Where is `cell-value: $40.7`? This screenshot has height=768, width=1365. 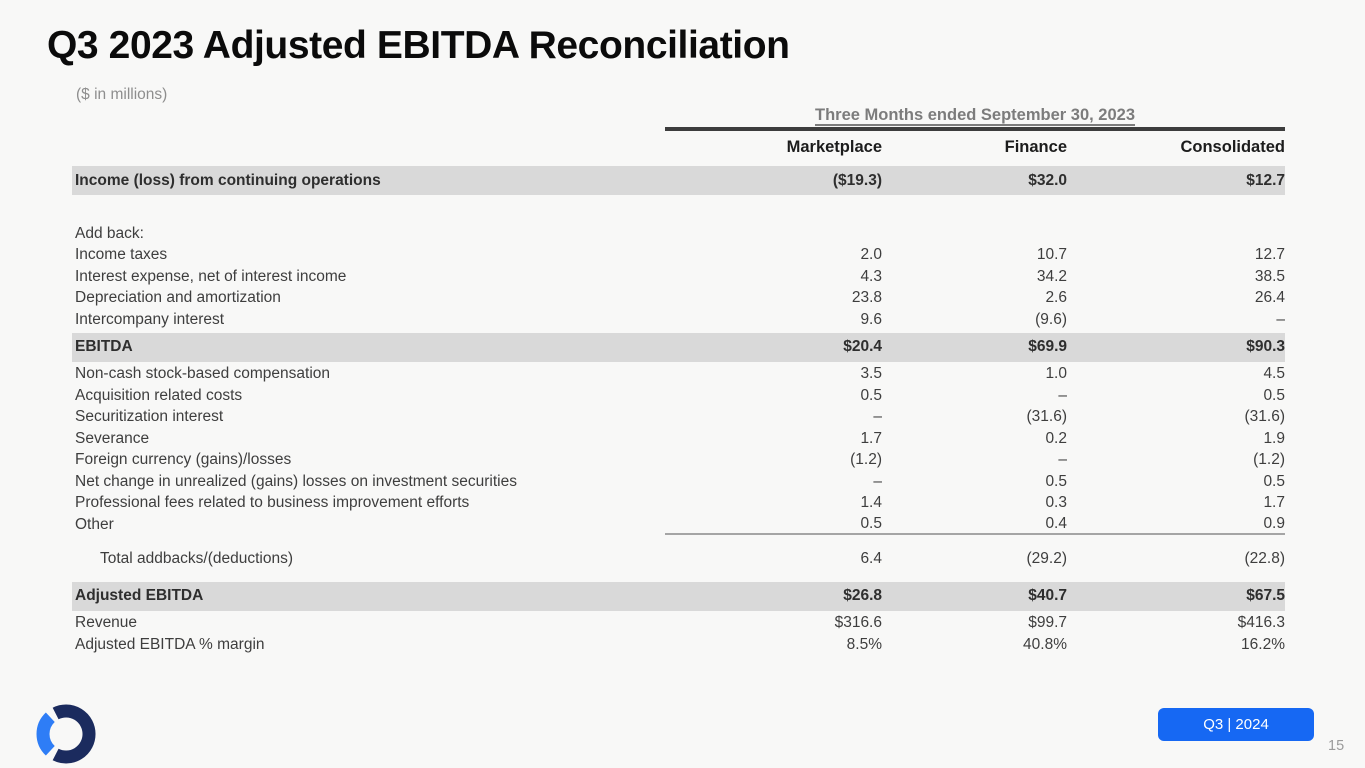
cell-value: $40.7 is located at coordinates (1047, 595).